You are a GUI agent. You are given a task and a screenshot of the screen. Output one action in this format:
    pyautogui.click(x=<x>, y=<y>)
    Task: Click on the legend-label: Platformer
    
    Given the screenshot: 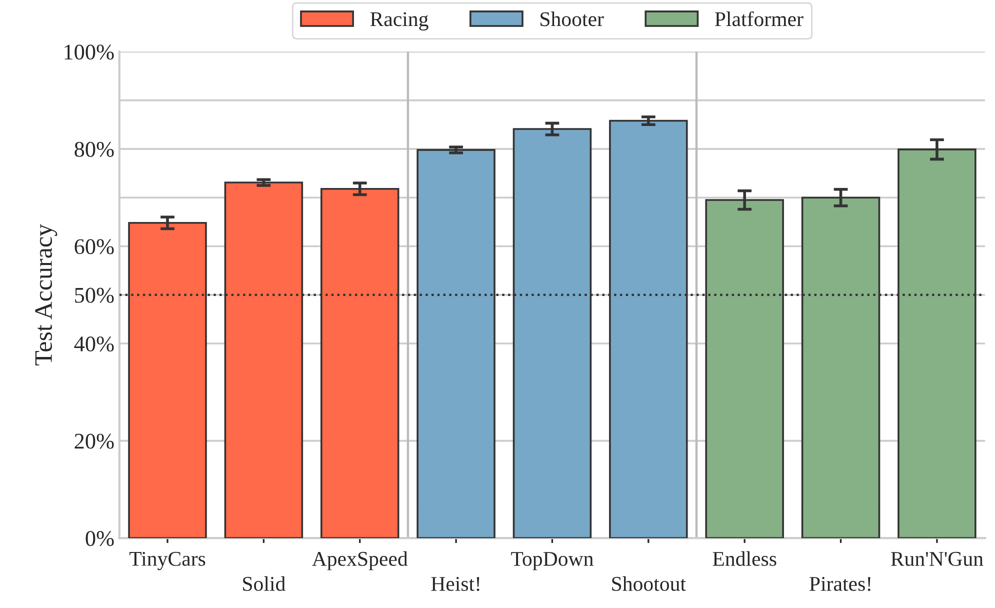 What is the action you would take?
    pyautogui.click(x=759, y=18)
    